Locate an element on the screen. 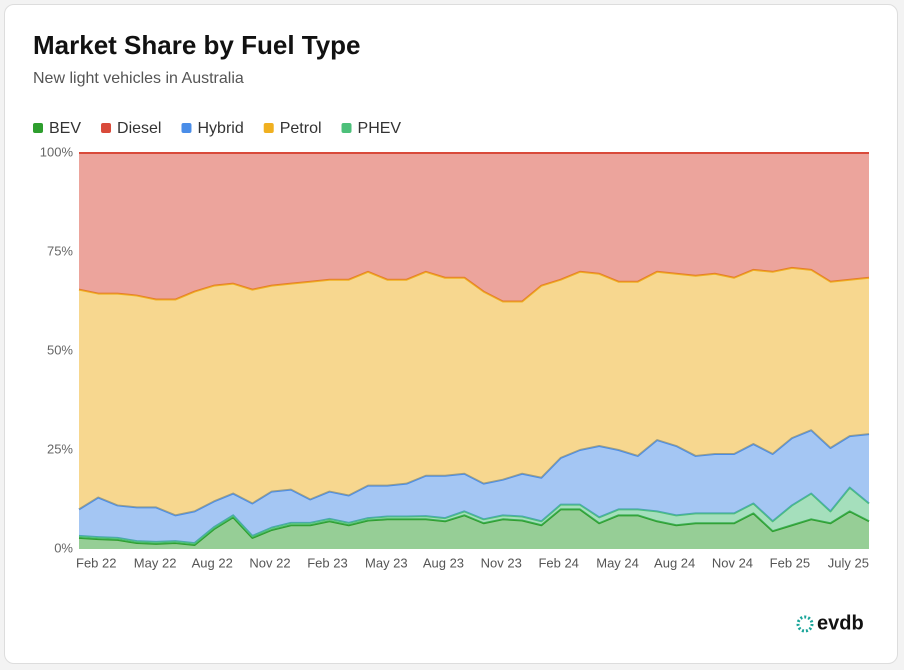 The height and width of the screenshot is (670, 904). x-tick-label: May 24 is located at coordinates (617, 562).